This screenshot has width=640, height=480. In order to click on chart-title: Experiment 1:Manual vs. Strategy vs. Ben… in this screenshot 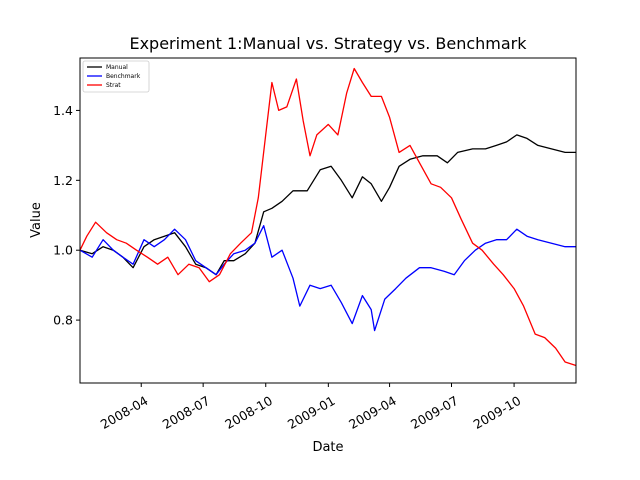, I will do `click(328, 43)`.